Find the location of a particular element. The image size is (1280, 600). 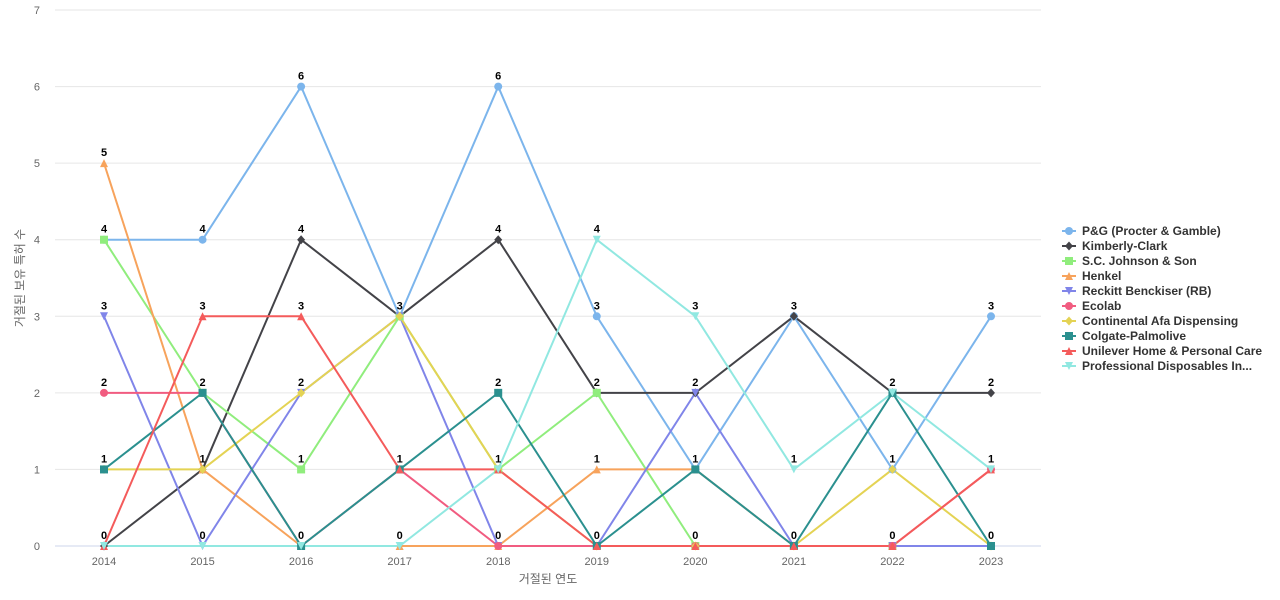

legend-item: Ecolab is located at coordinates (1091, 306).